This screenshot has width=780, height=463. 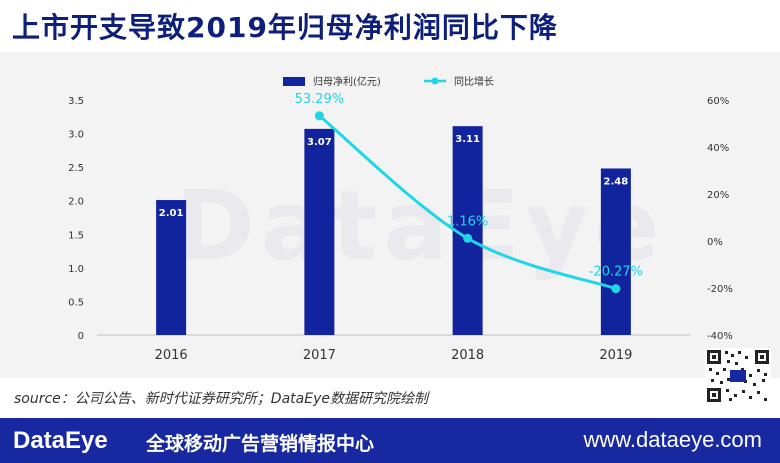 I want to click on source-note: source：公司公告、新时代证券研究所；DataEye数据研究院绘制, so click(x=221, y=399).